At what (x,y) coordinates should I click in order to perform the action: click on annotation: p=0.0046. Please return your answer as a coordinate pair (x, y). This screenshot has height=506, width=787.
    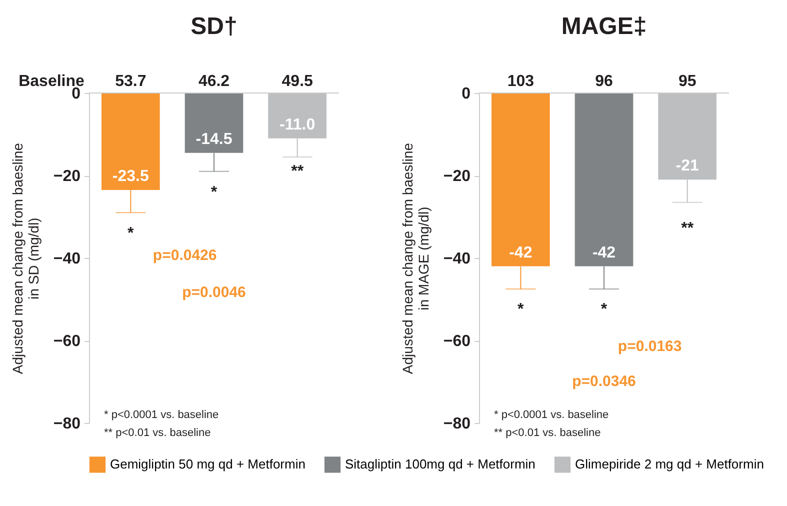
    Looking at the image, I should click on (214, 292).